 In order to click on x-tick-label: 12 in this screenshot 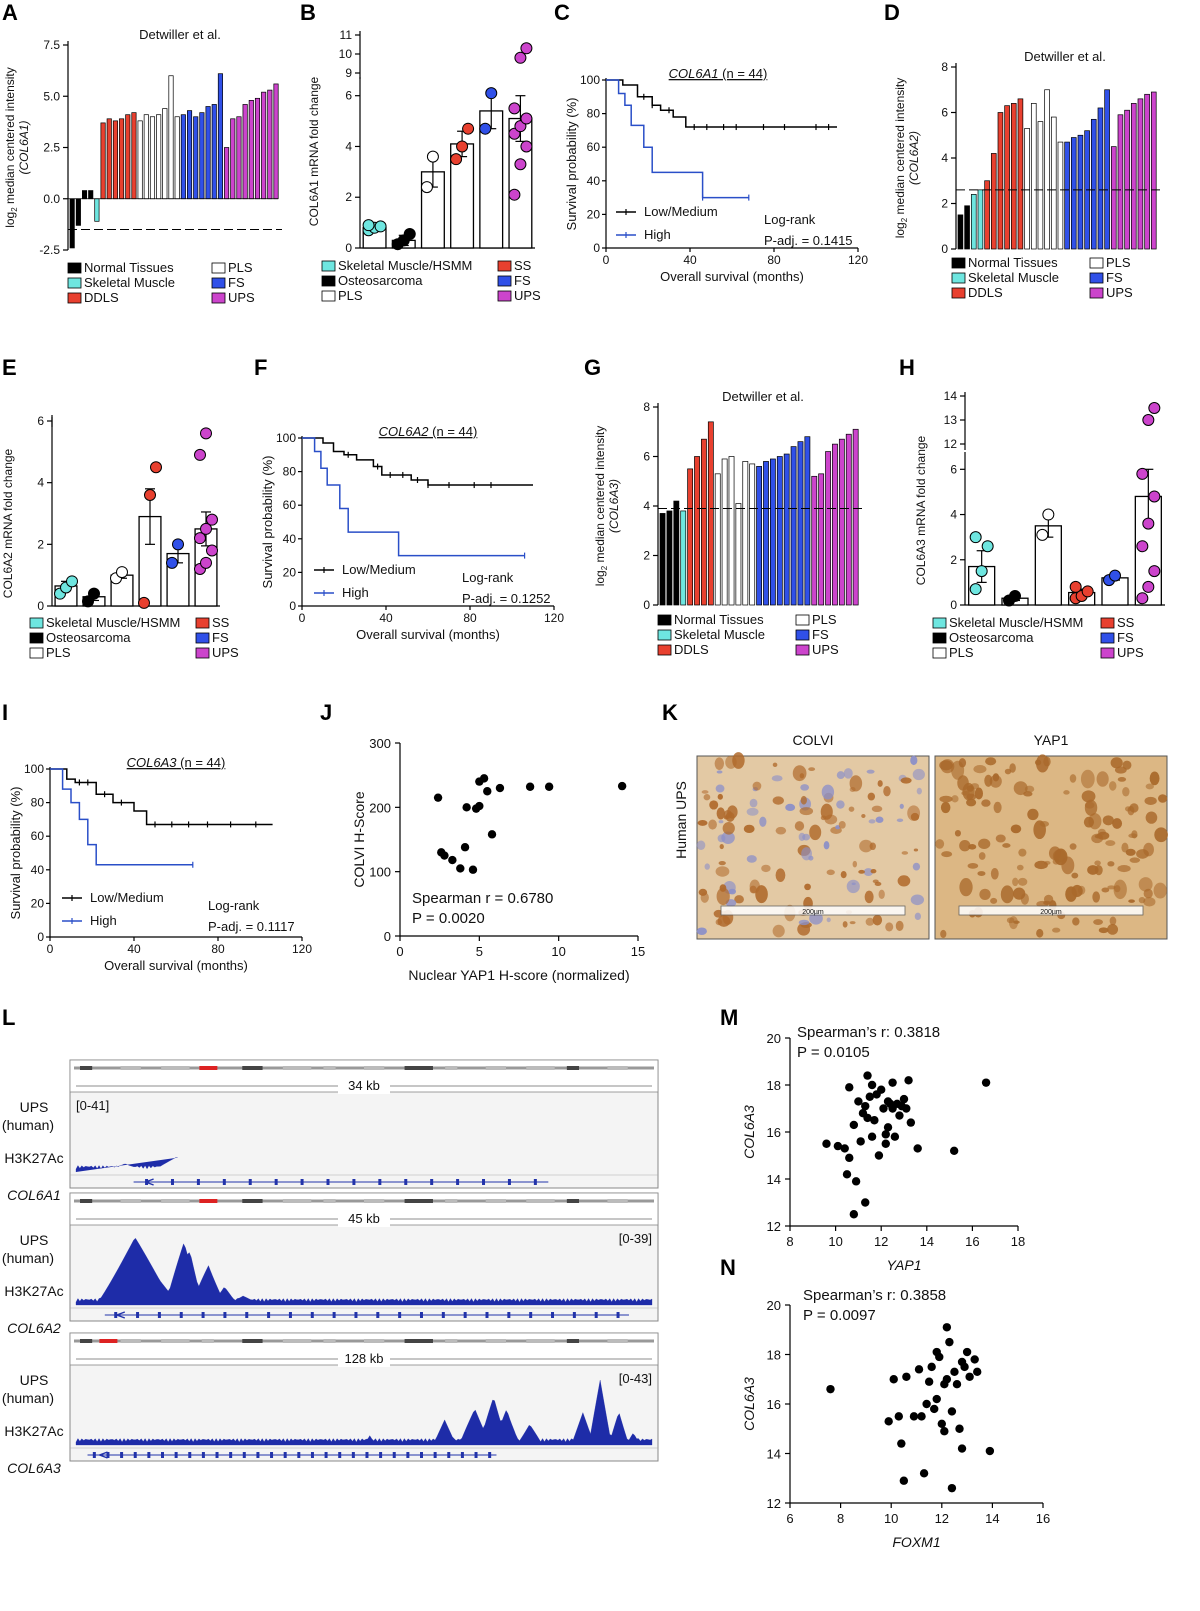, I will do `click(942, 1518)`.